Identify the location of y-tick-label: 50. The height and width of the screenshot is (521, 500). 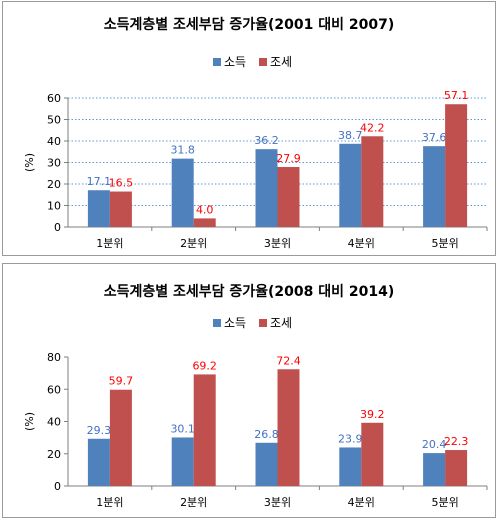
(54, 120).